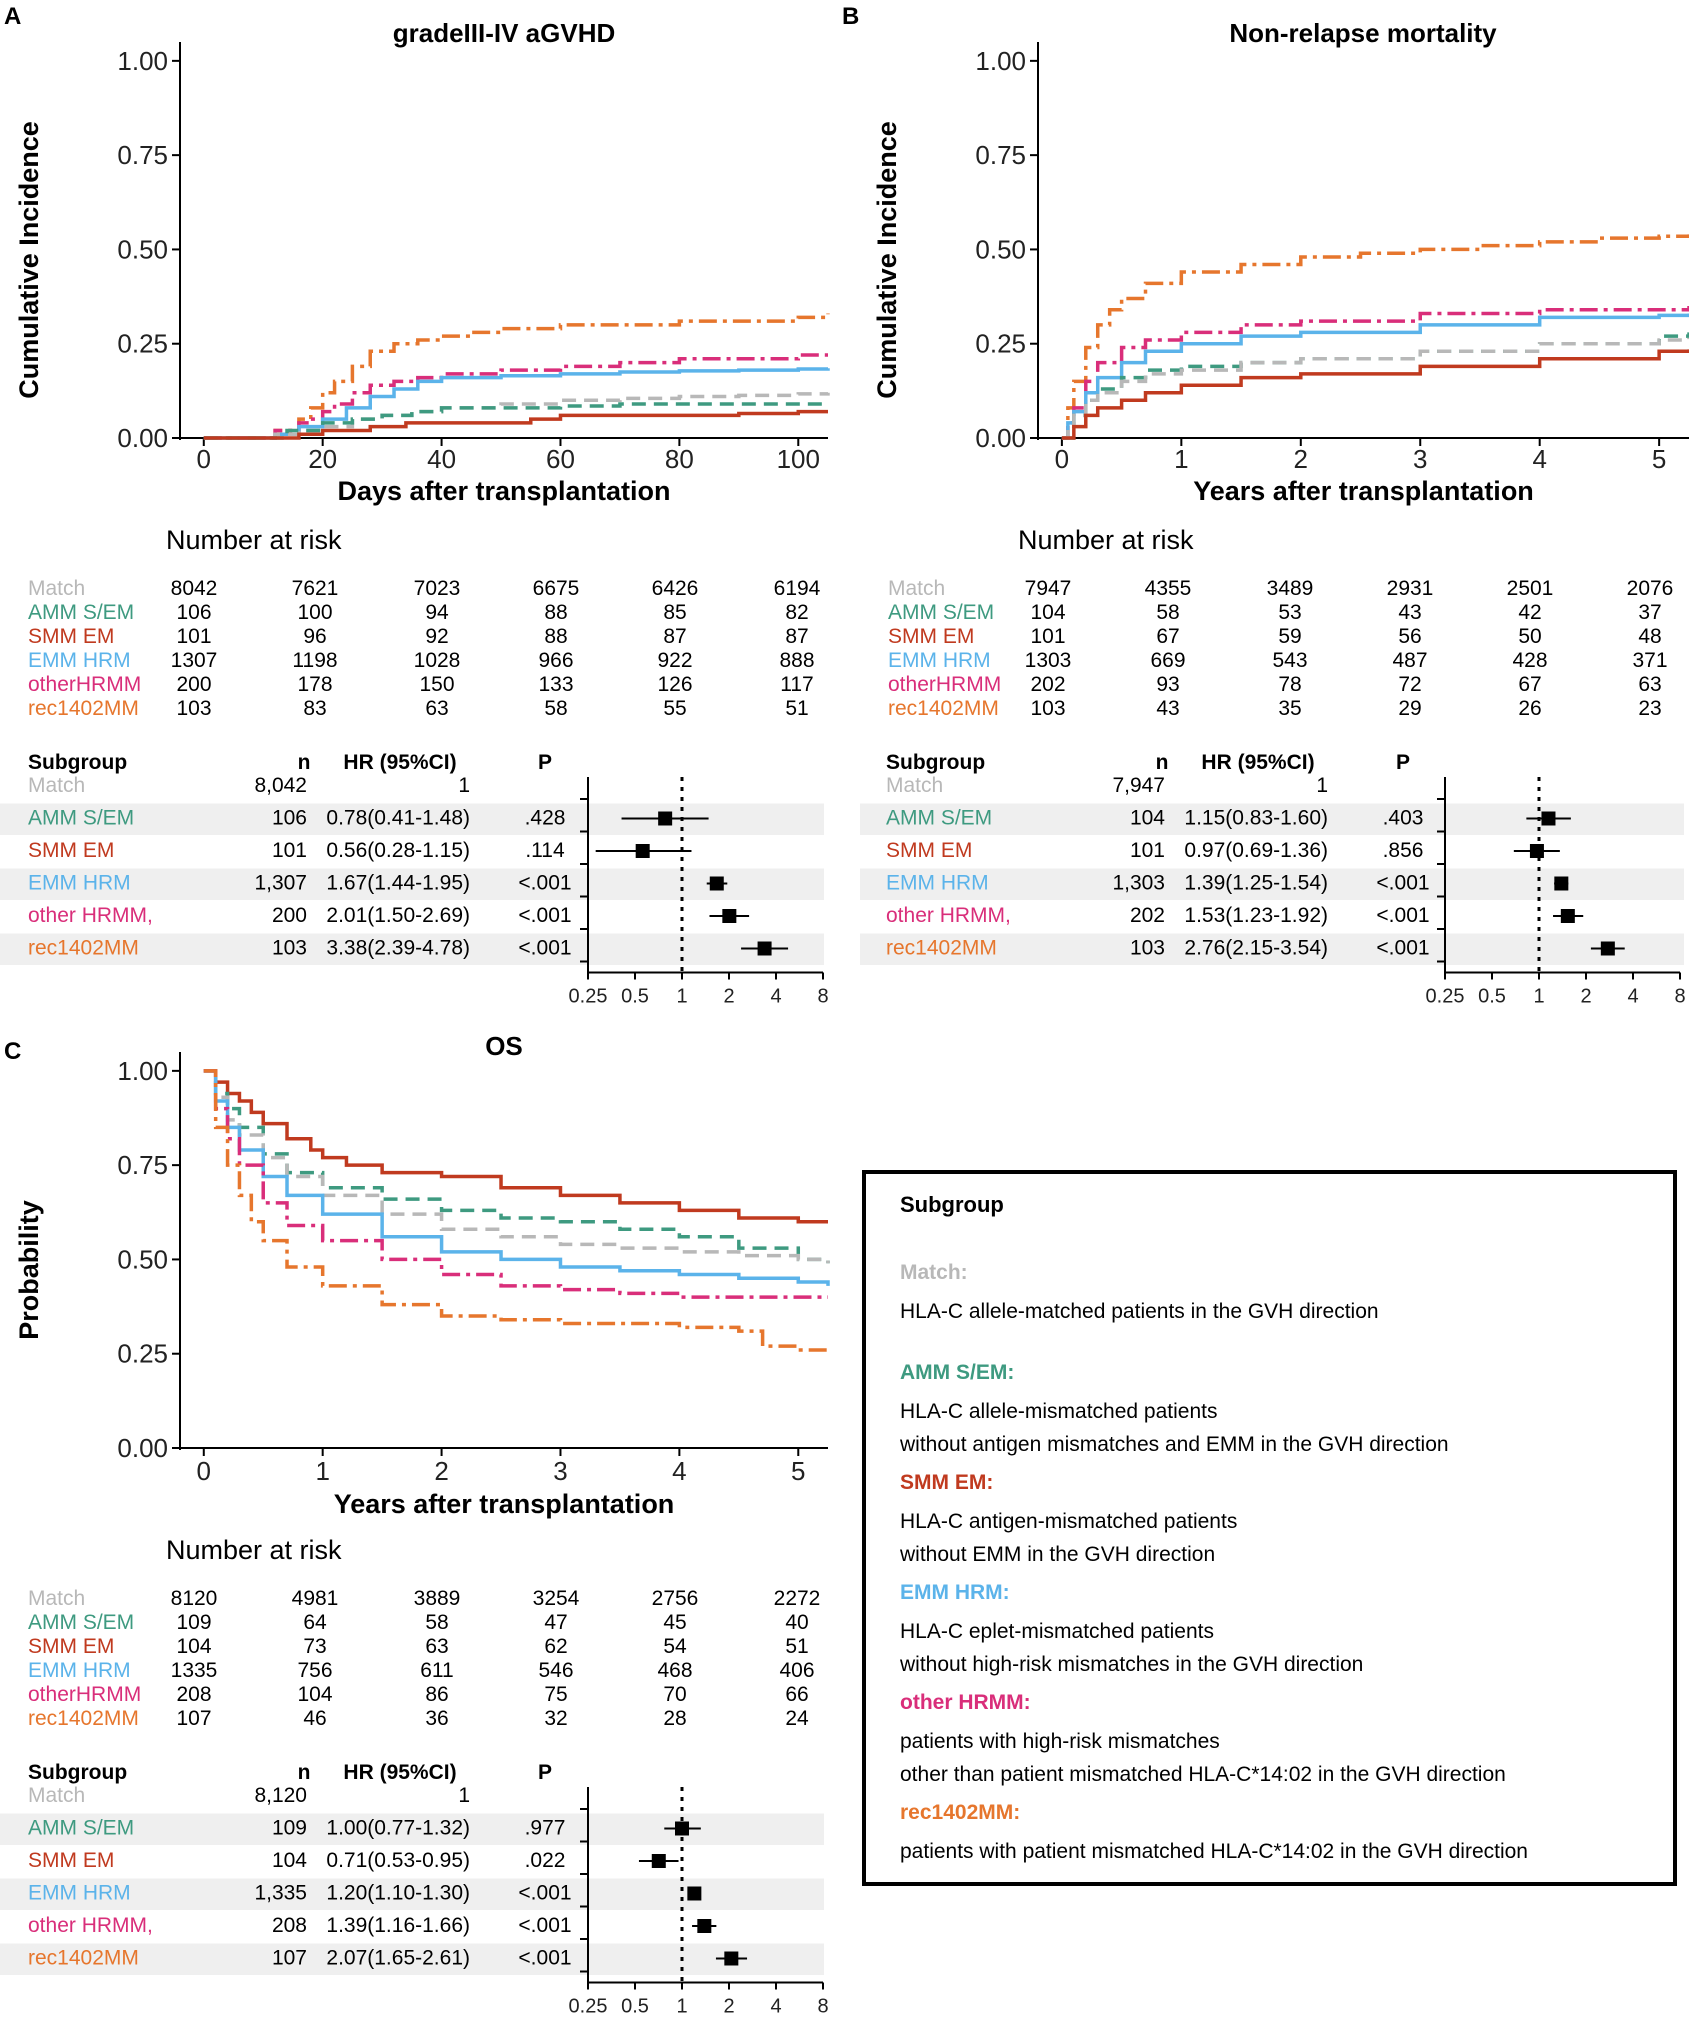  Describe the element at coordinates (1000, 344) in the screenshot. I see `y-tick-label: 0.25` at that location.